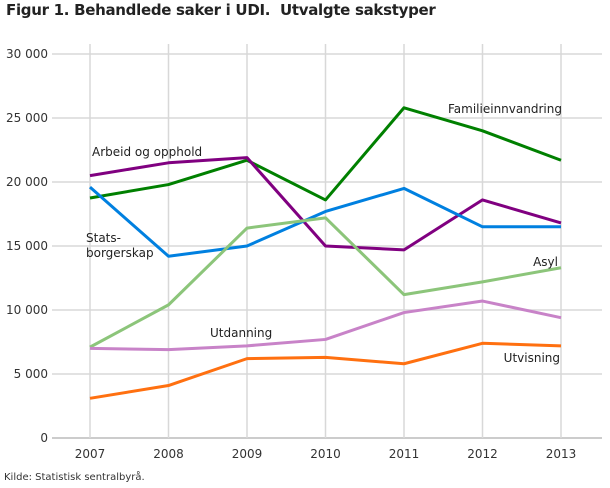  Describe the element at coordinates (247, 454) in the screenshot. I see `x-tick-label: 2009` at that location.